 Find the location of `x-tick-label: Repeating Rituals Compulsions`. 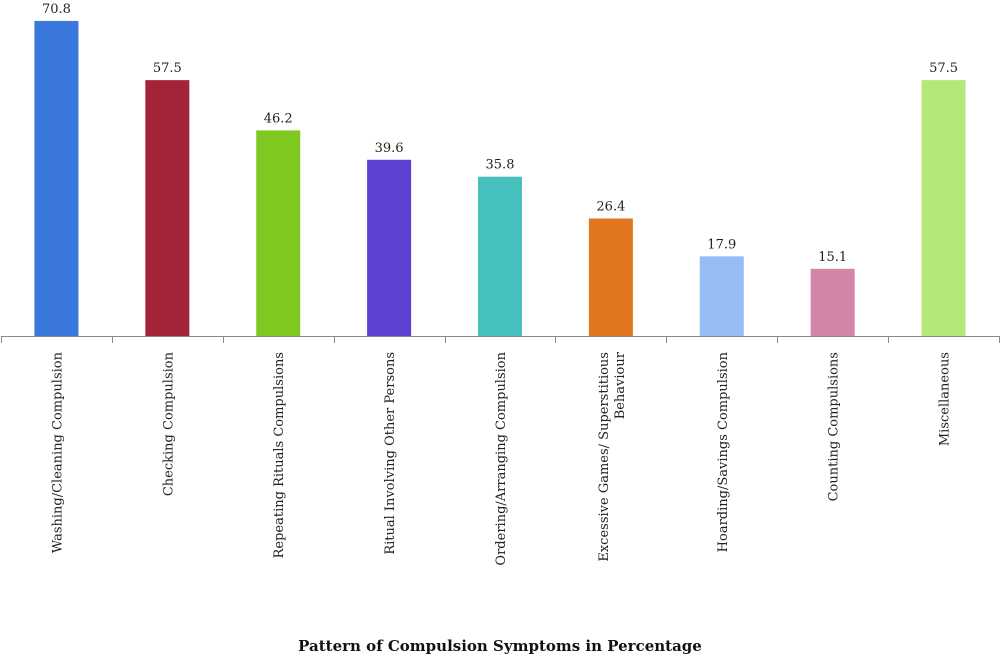

x-tick-label: Repeating Rituals Compulsions is located at coordinates (279, 455).